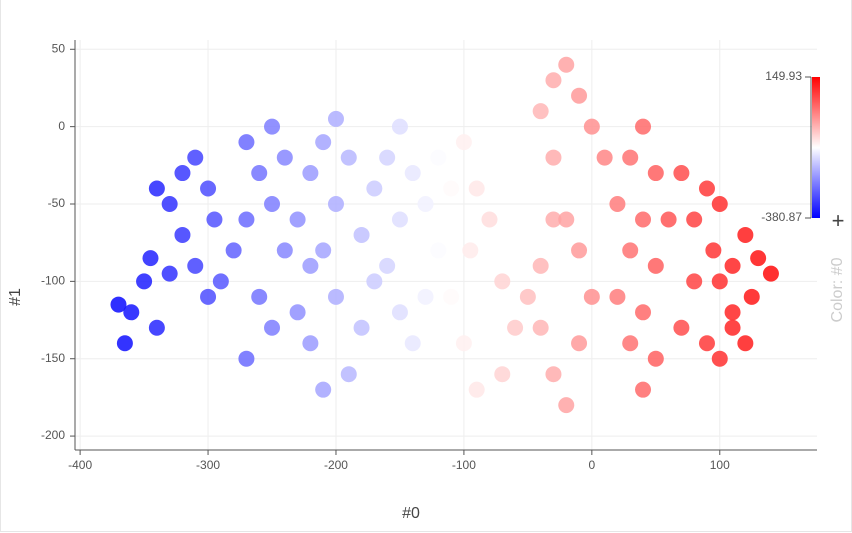 The width and height of the screenshot is (852, 533). What do you see at coordinates (53, 281) in the screenshot?
I see `y-tick-label: -100` at bounding box center [53, 281].